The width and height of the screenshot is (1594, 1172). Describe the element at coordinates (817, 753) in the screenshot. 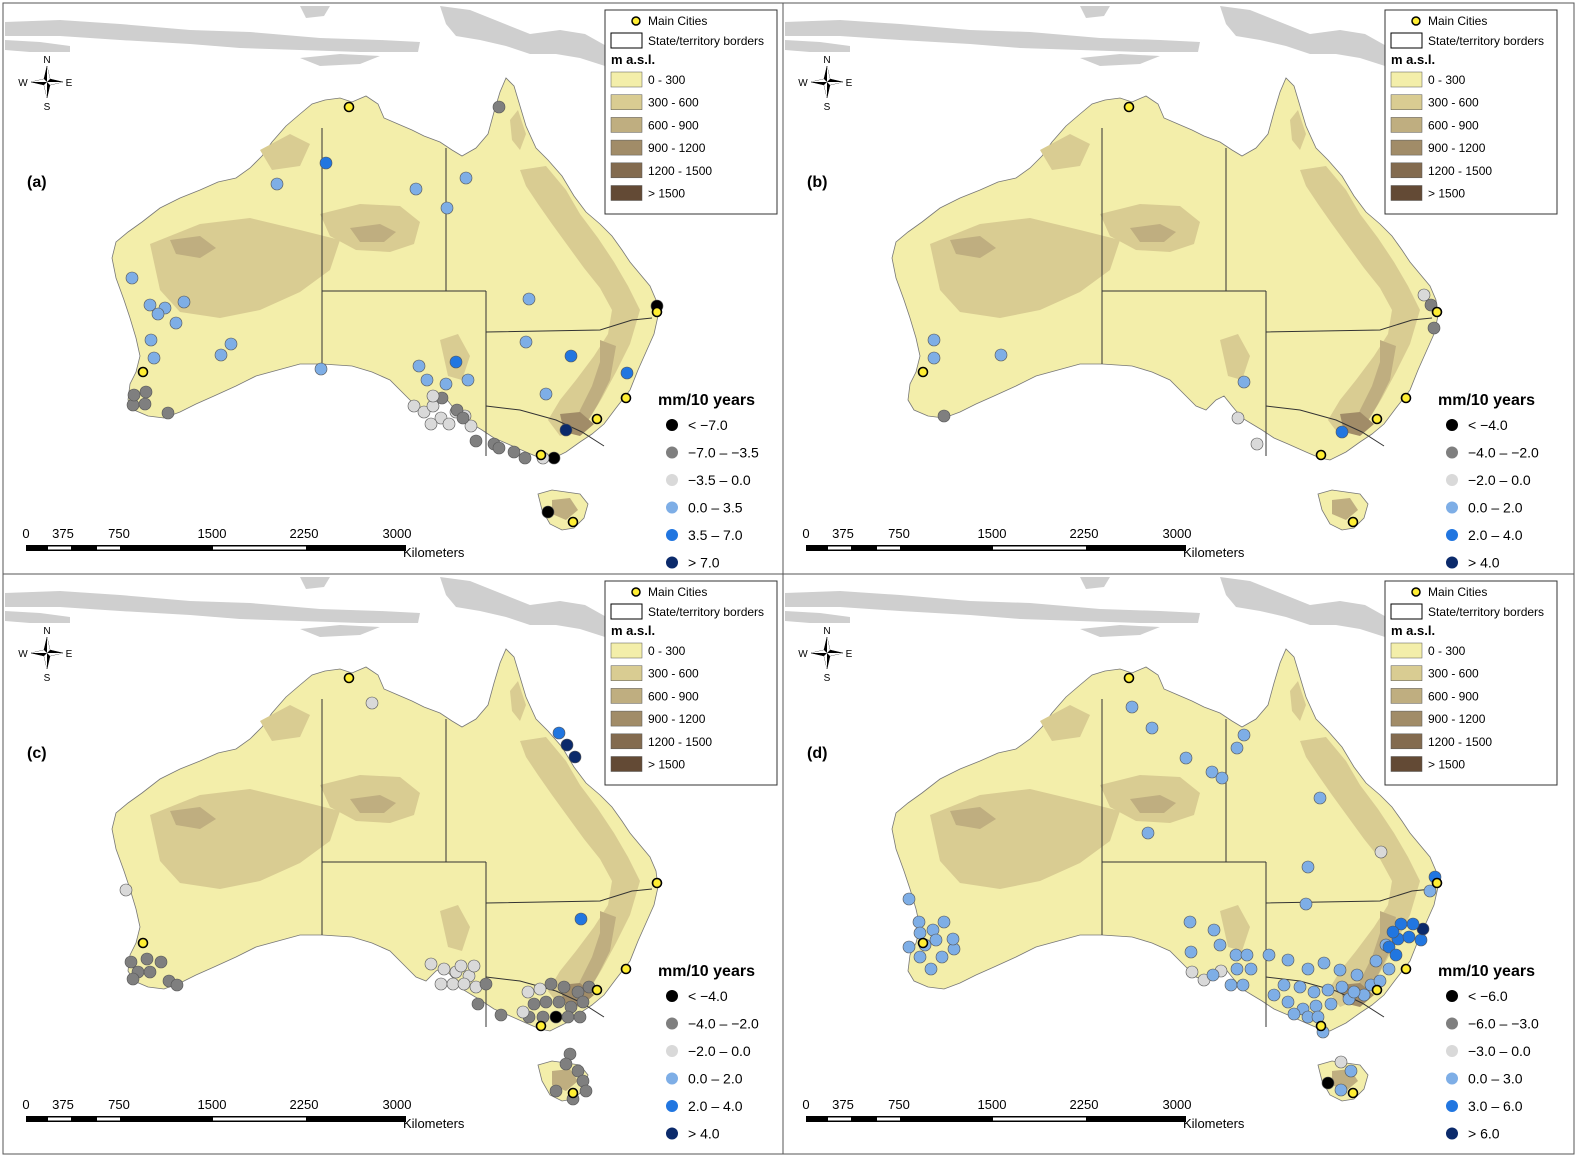

I see `panel-label: (d)` at that location.